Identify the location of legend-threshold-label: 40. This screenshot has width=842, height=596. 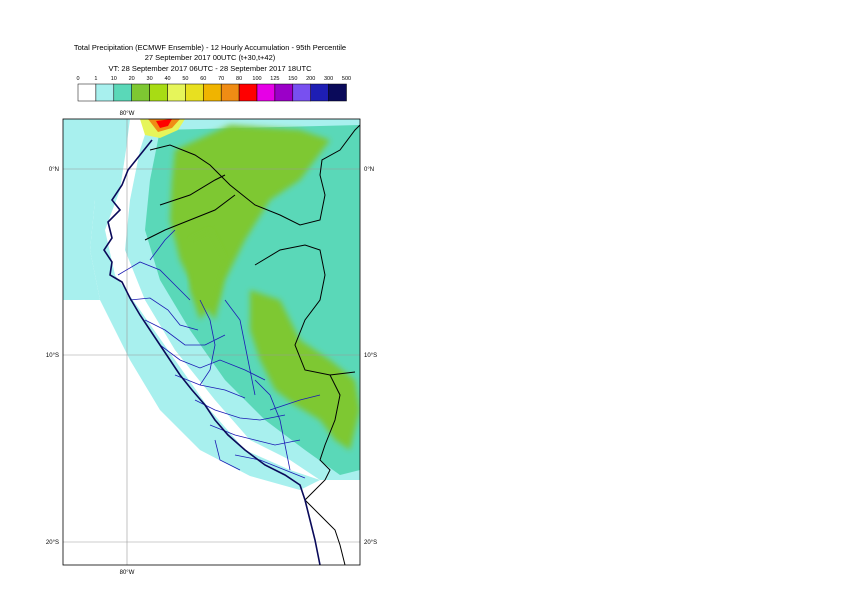
(167, 79).